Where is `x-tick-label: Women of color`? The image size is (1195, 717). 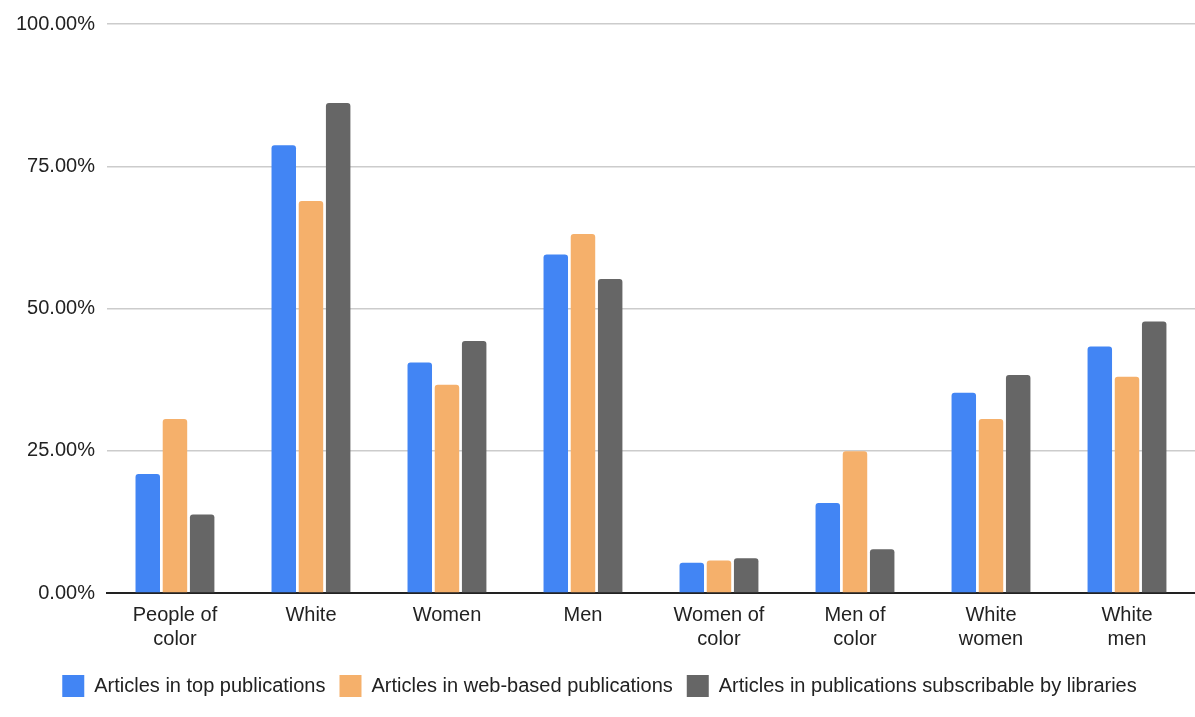
x-tick-label: Women of color is located at coordinates (719, 625).